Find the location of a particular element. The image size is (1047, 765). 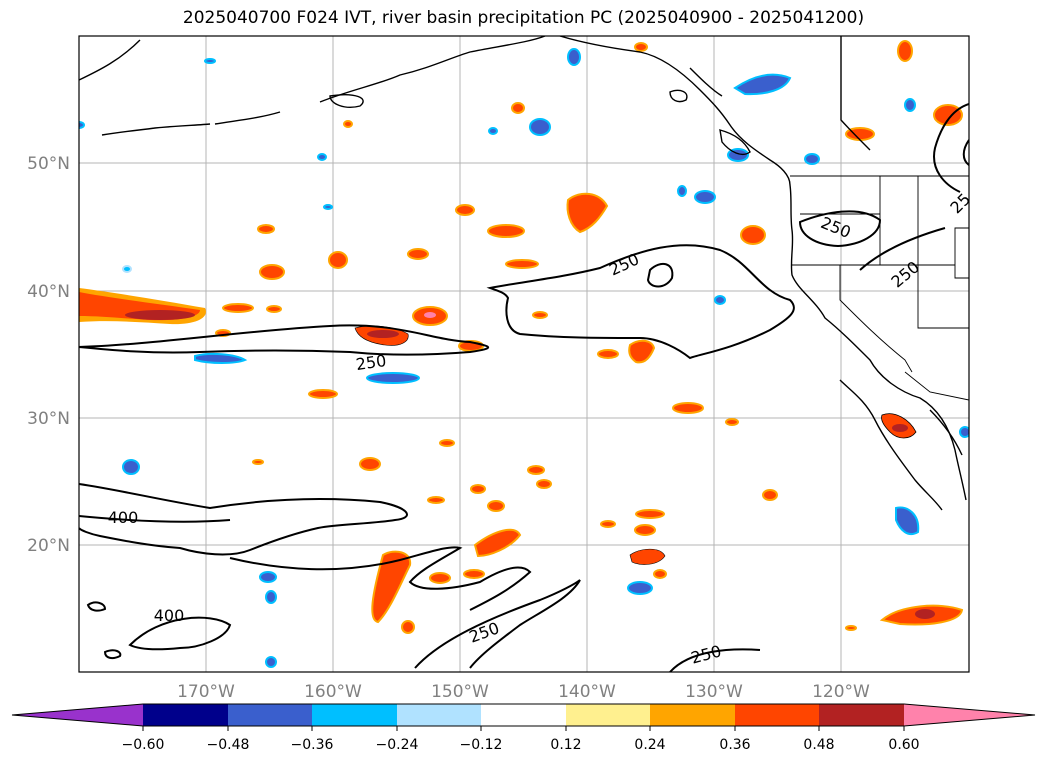

baja-california is located at coordinates (891, 445).